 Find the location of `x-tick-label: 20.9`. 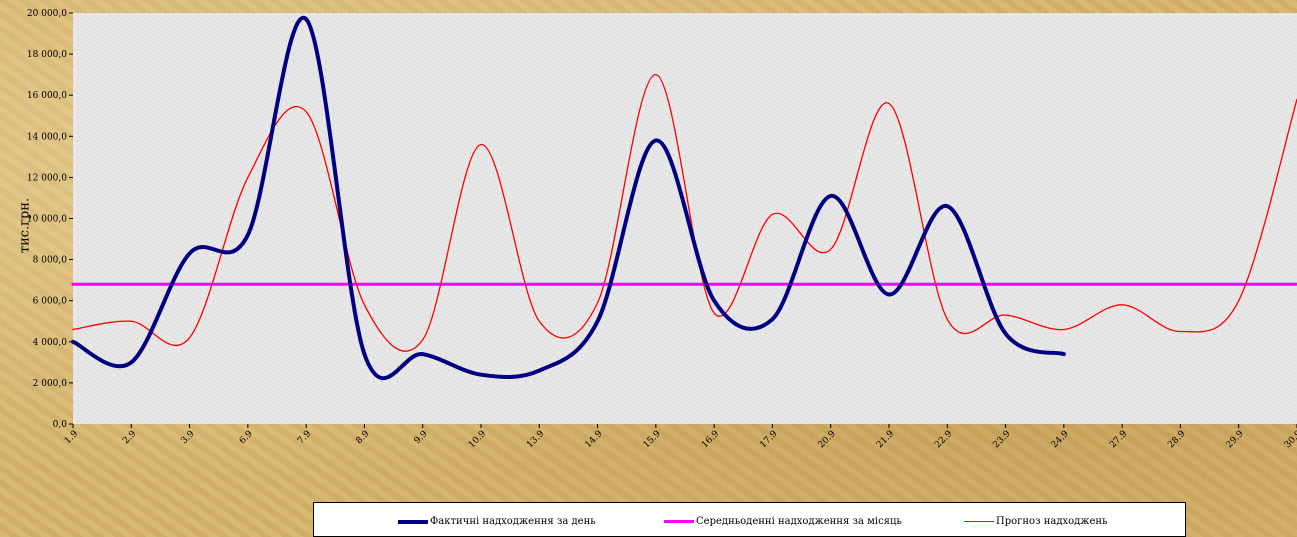

x-tick-label: 20.9 is located at coordinates (827, 439).